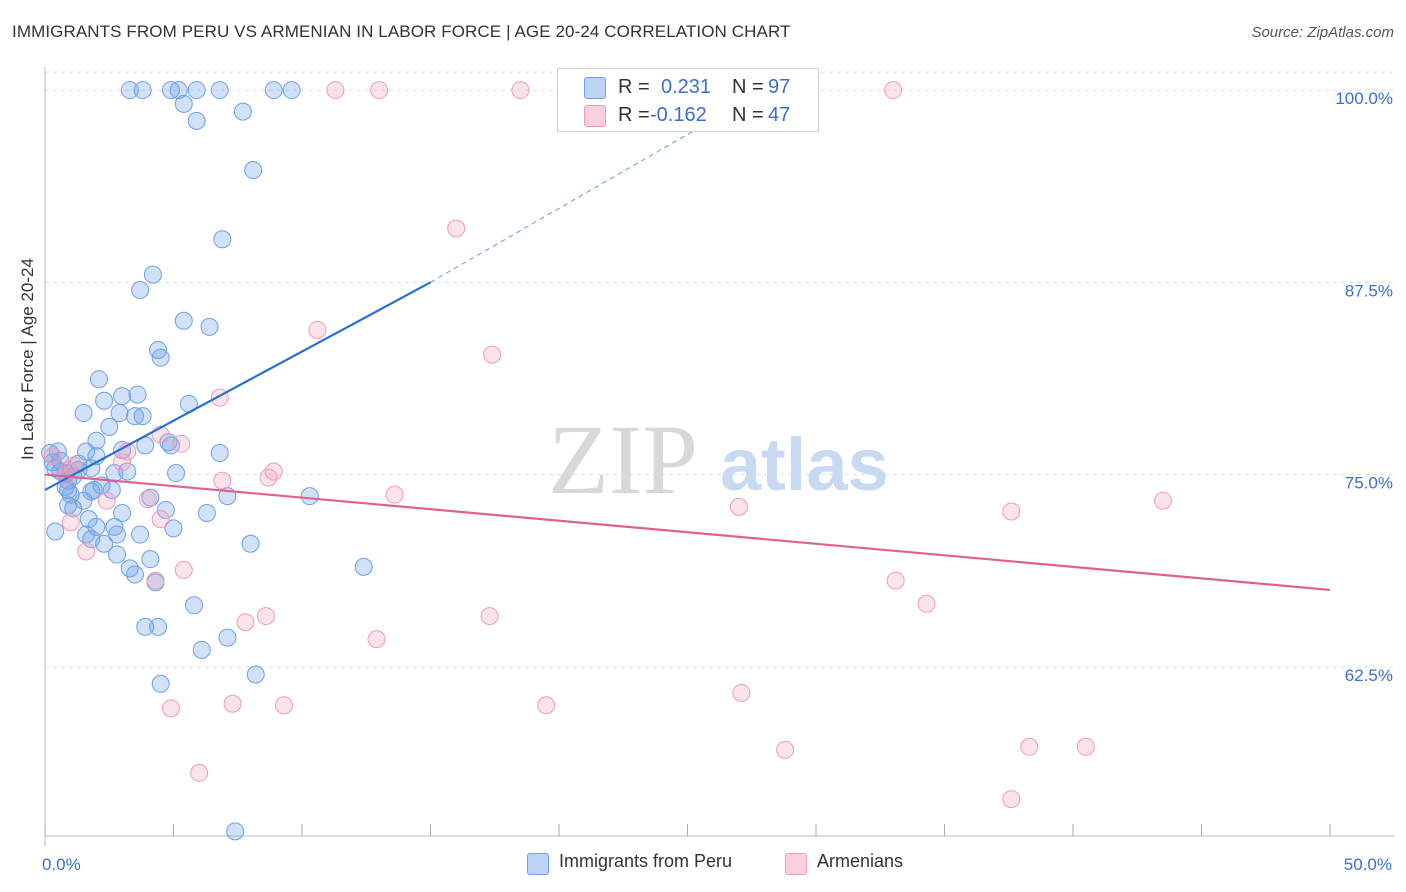 Image resolution: width=1406 pixels, height=892 pixels. What do you see at coordinates (595, 116) in the screenshot?
I see `armenian-swatch` at bounding box center [595, 116].